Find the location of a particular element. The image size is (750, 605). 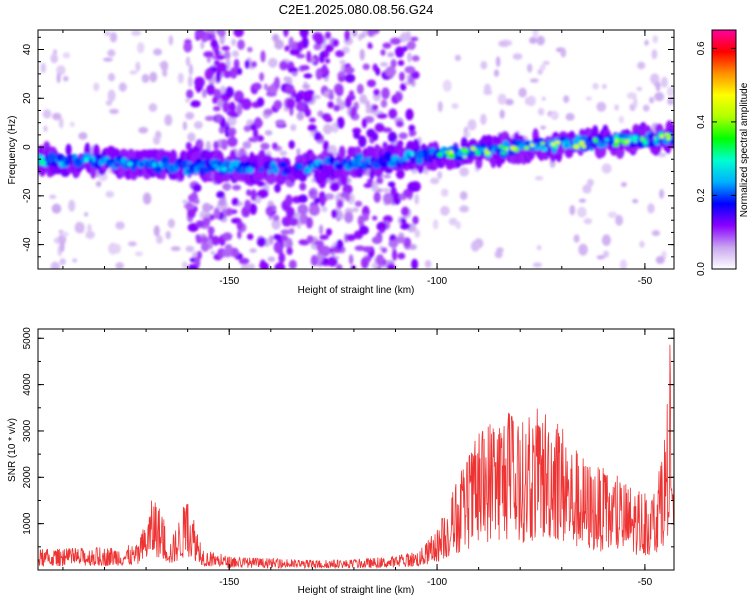

colorbar-tick-label: 0.2 is located at coordinates (701, 195).